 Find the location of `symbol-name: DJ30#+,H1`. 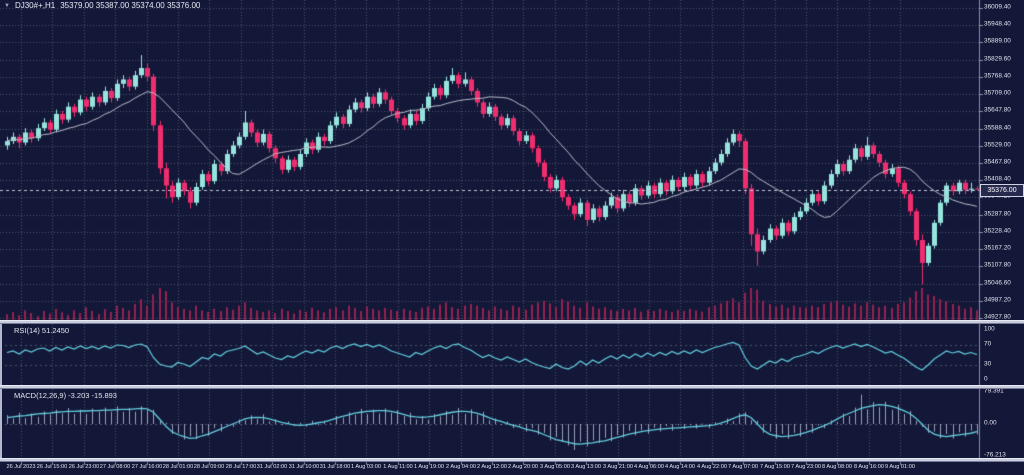

symbol-name: DJ30#+,H1 is located at coordinates (35, 5).